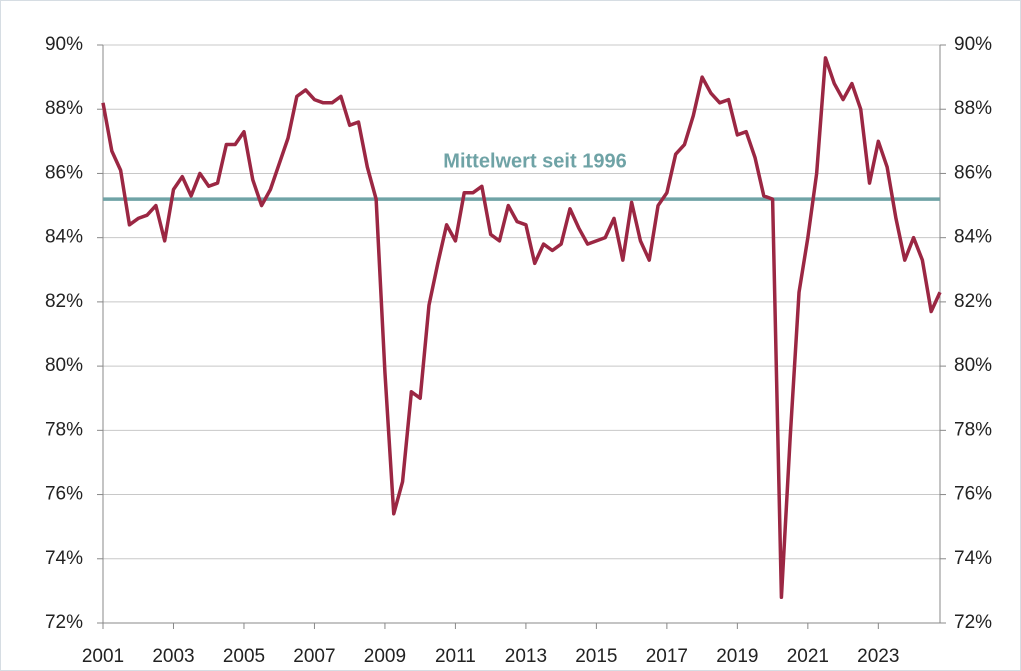  I want to click on y-tick-label: 78%, so click(64, 429).